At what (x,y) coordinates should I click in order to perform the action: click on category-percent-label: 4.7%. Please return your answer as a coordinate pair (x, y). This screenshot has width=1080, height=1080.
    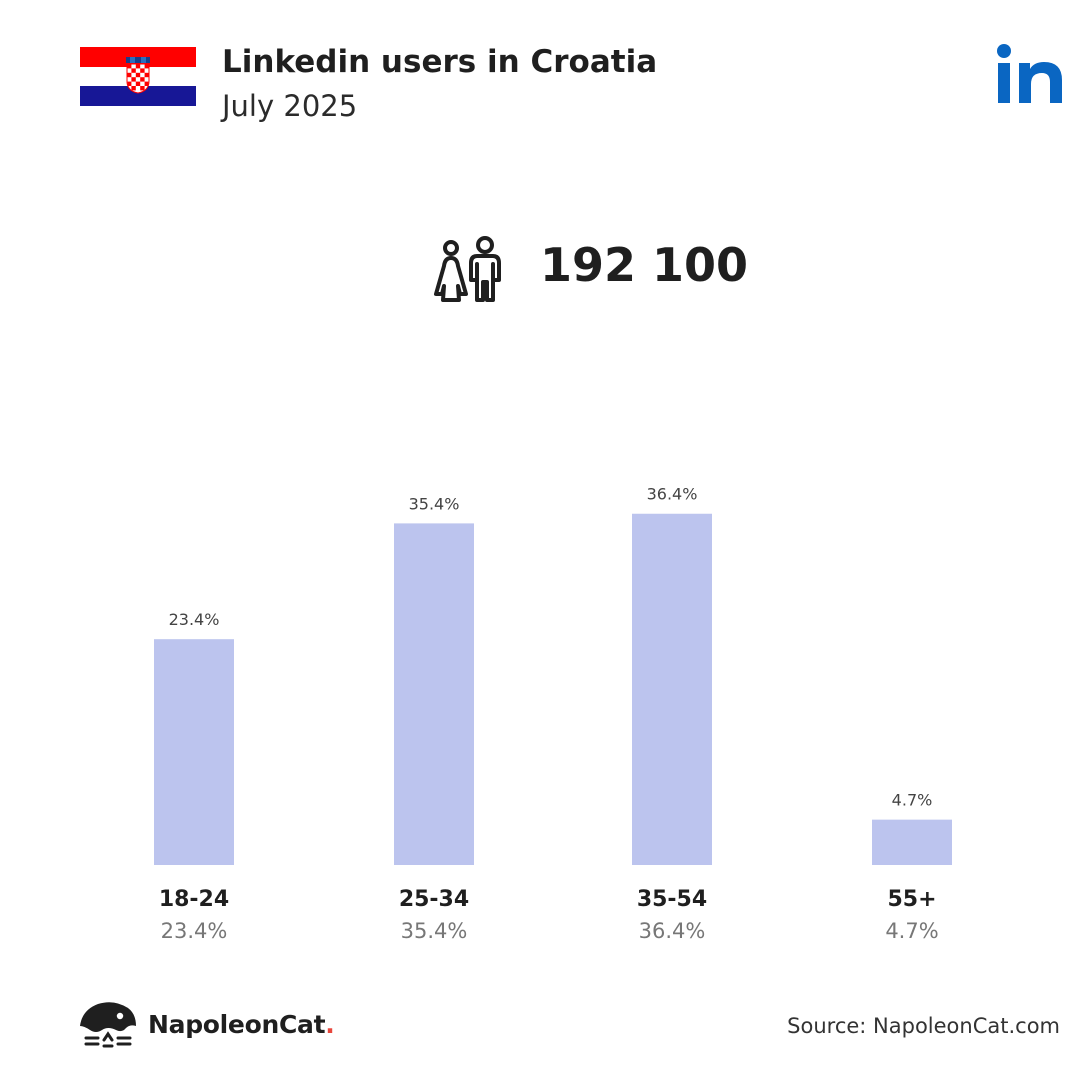
    Looking at the image, I should click on (911, 931).